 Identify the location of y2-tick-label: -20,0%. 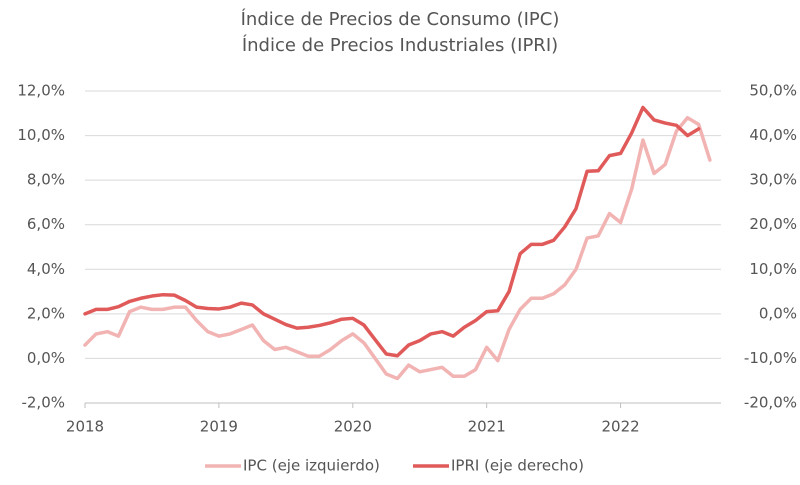
(770, 403).